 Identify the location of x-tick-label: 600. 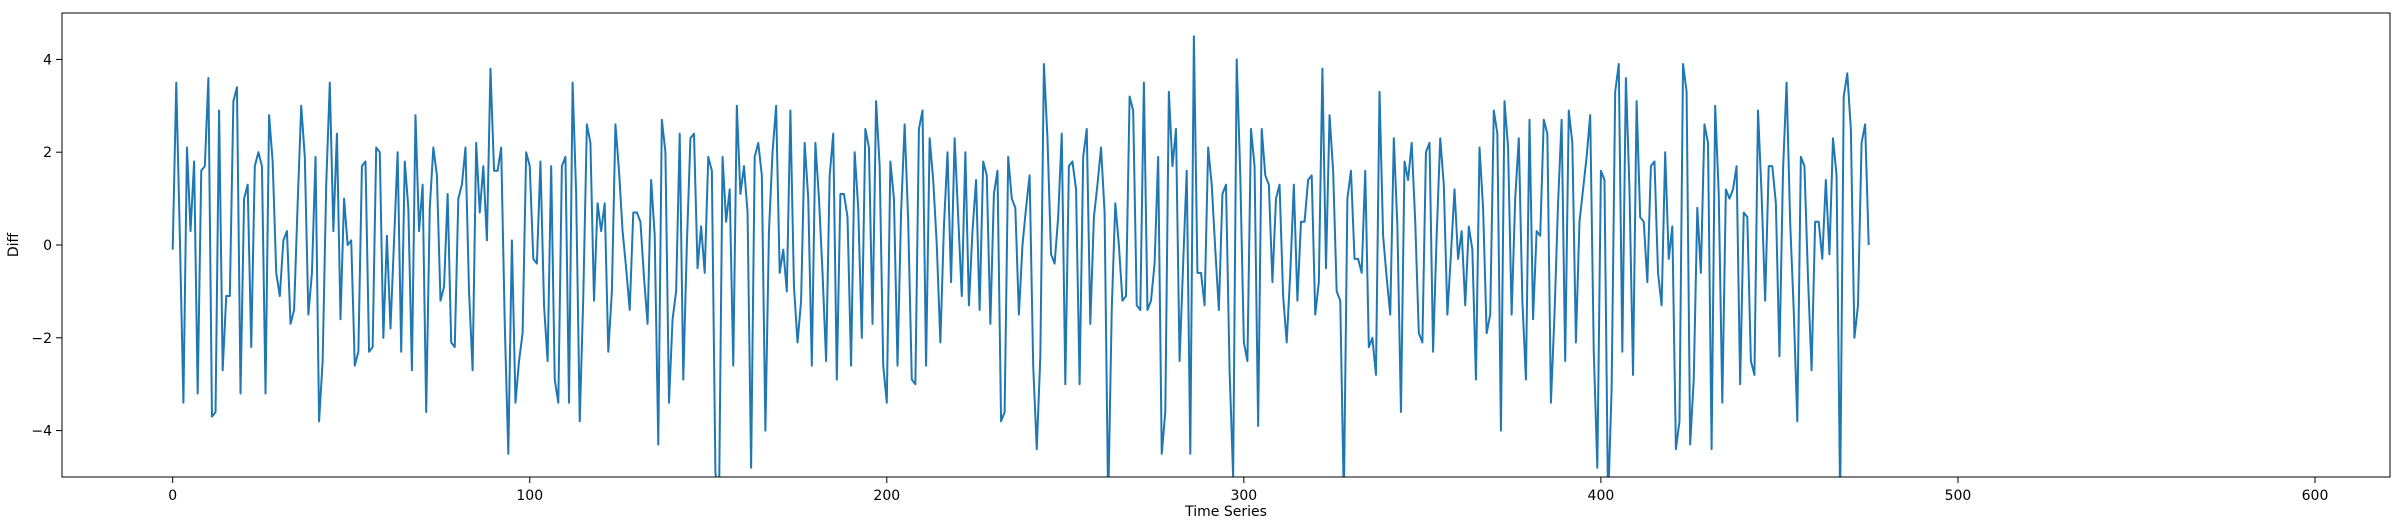
(2315, 496).